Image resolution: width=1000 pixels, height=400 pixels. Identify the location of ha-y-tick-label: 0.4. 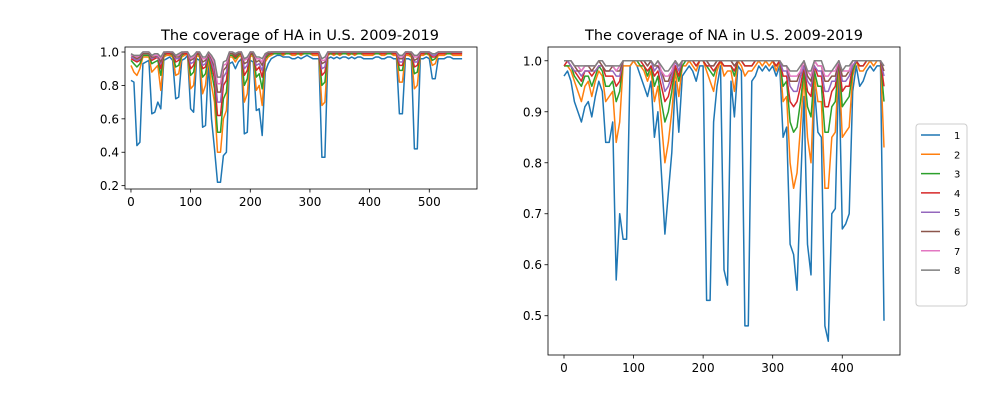
(109, 153).